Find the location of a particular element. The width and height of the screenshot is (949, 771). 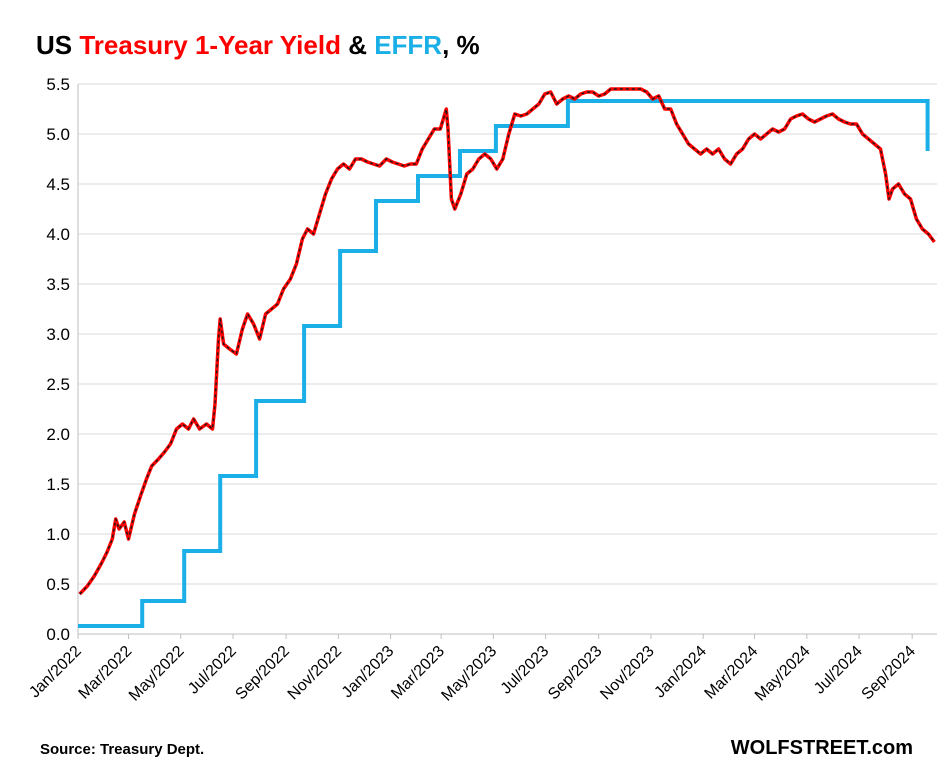

y-tick-label: 5.5 is located at coordinates (58, 84).